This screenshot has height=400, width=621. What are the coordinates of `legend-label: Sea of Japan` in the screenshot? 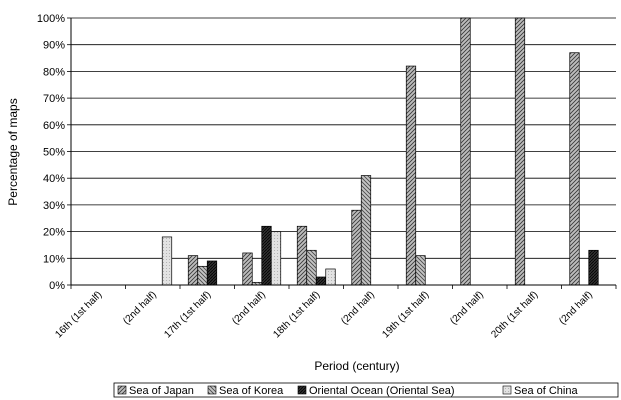 It's located at (161, 391).